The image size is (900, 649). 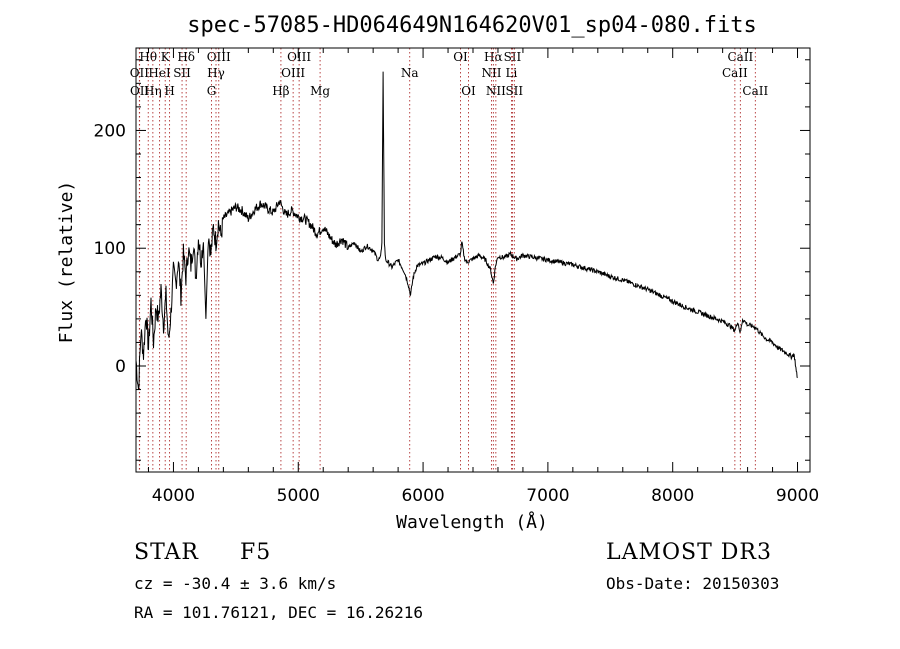 What do you see at coordinates (235, 583) in the screenshot?
I see `redshift-velocity: cz = -30.4 ± 3.6 km/s` at bounding box center [235, 583].